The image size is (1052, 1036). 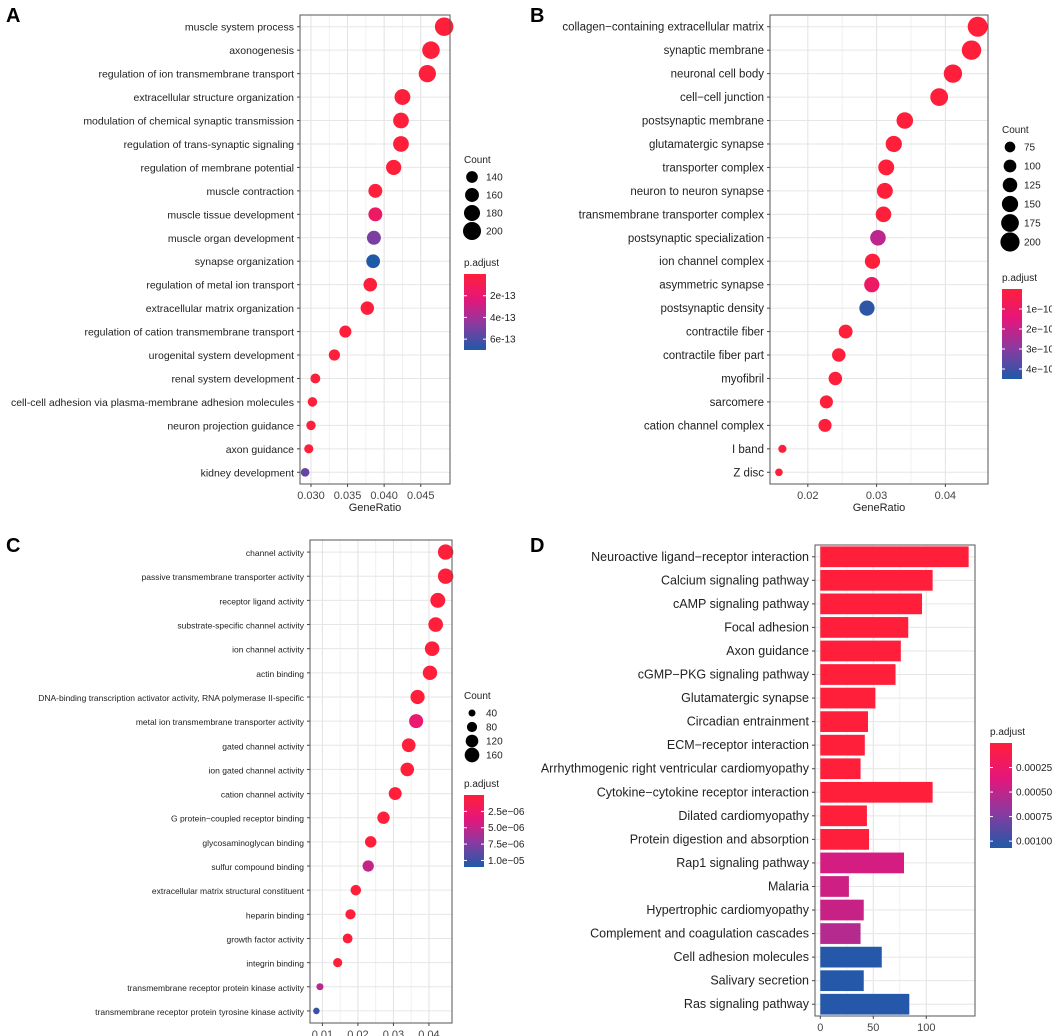 What do you see at coordinates (1007, 732) in the screenshot?
I see `panel-d-legend-padjust-title: p.adjust` at bounding box center [1007, 732].